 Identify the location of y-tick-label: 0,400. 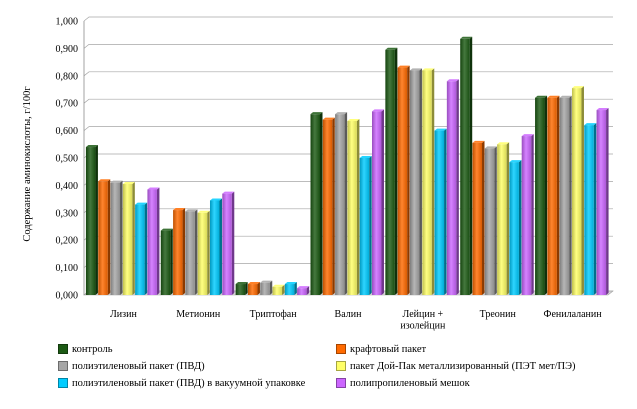
(67, 186).